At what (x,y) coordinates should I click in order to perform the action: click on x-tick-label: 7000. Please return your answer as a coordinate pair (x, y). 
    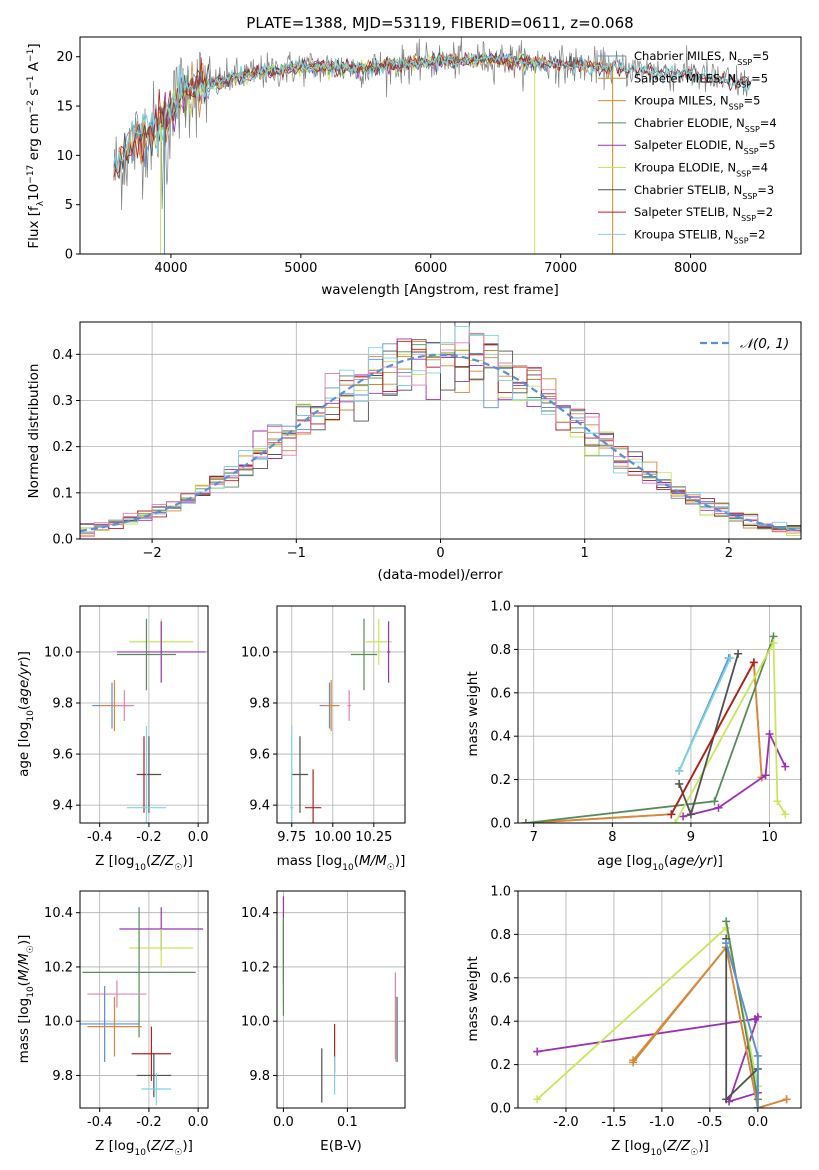
    Looking at the image, I should click on (560, 268).